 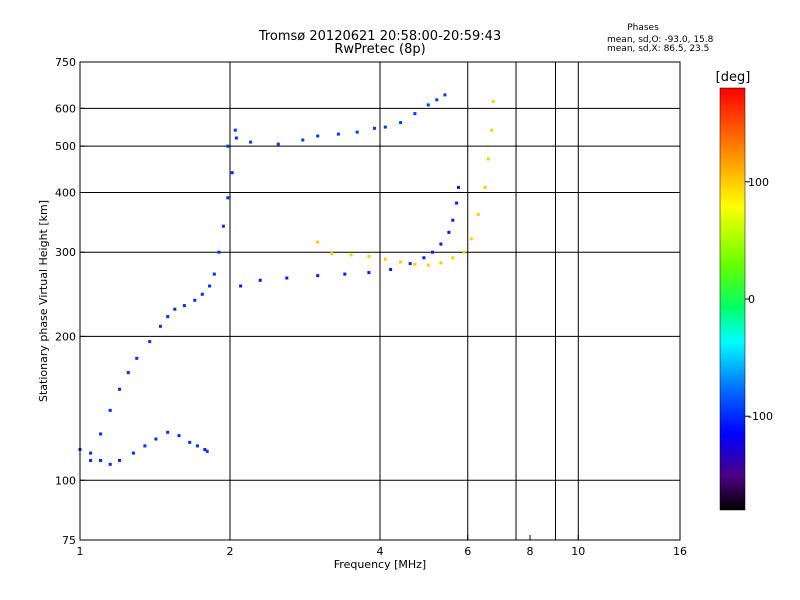 I want to click on y-tick-label-5: 500, so click(x=65, y=146).